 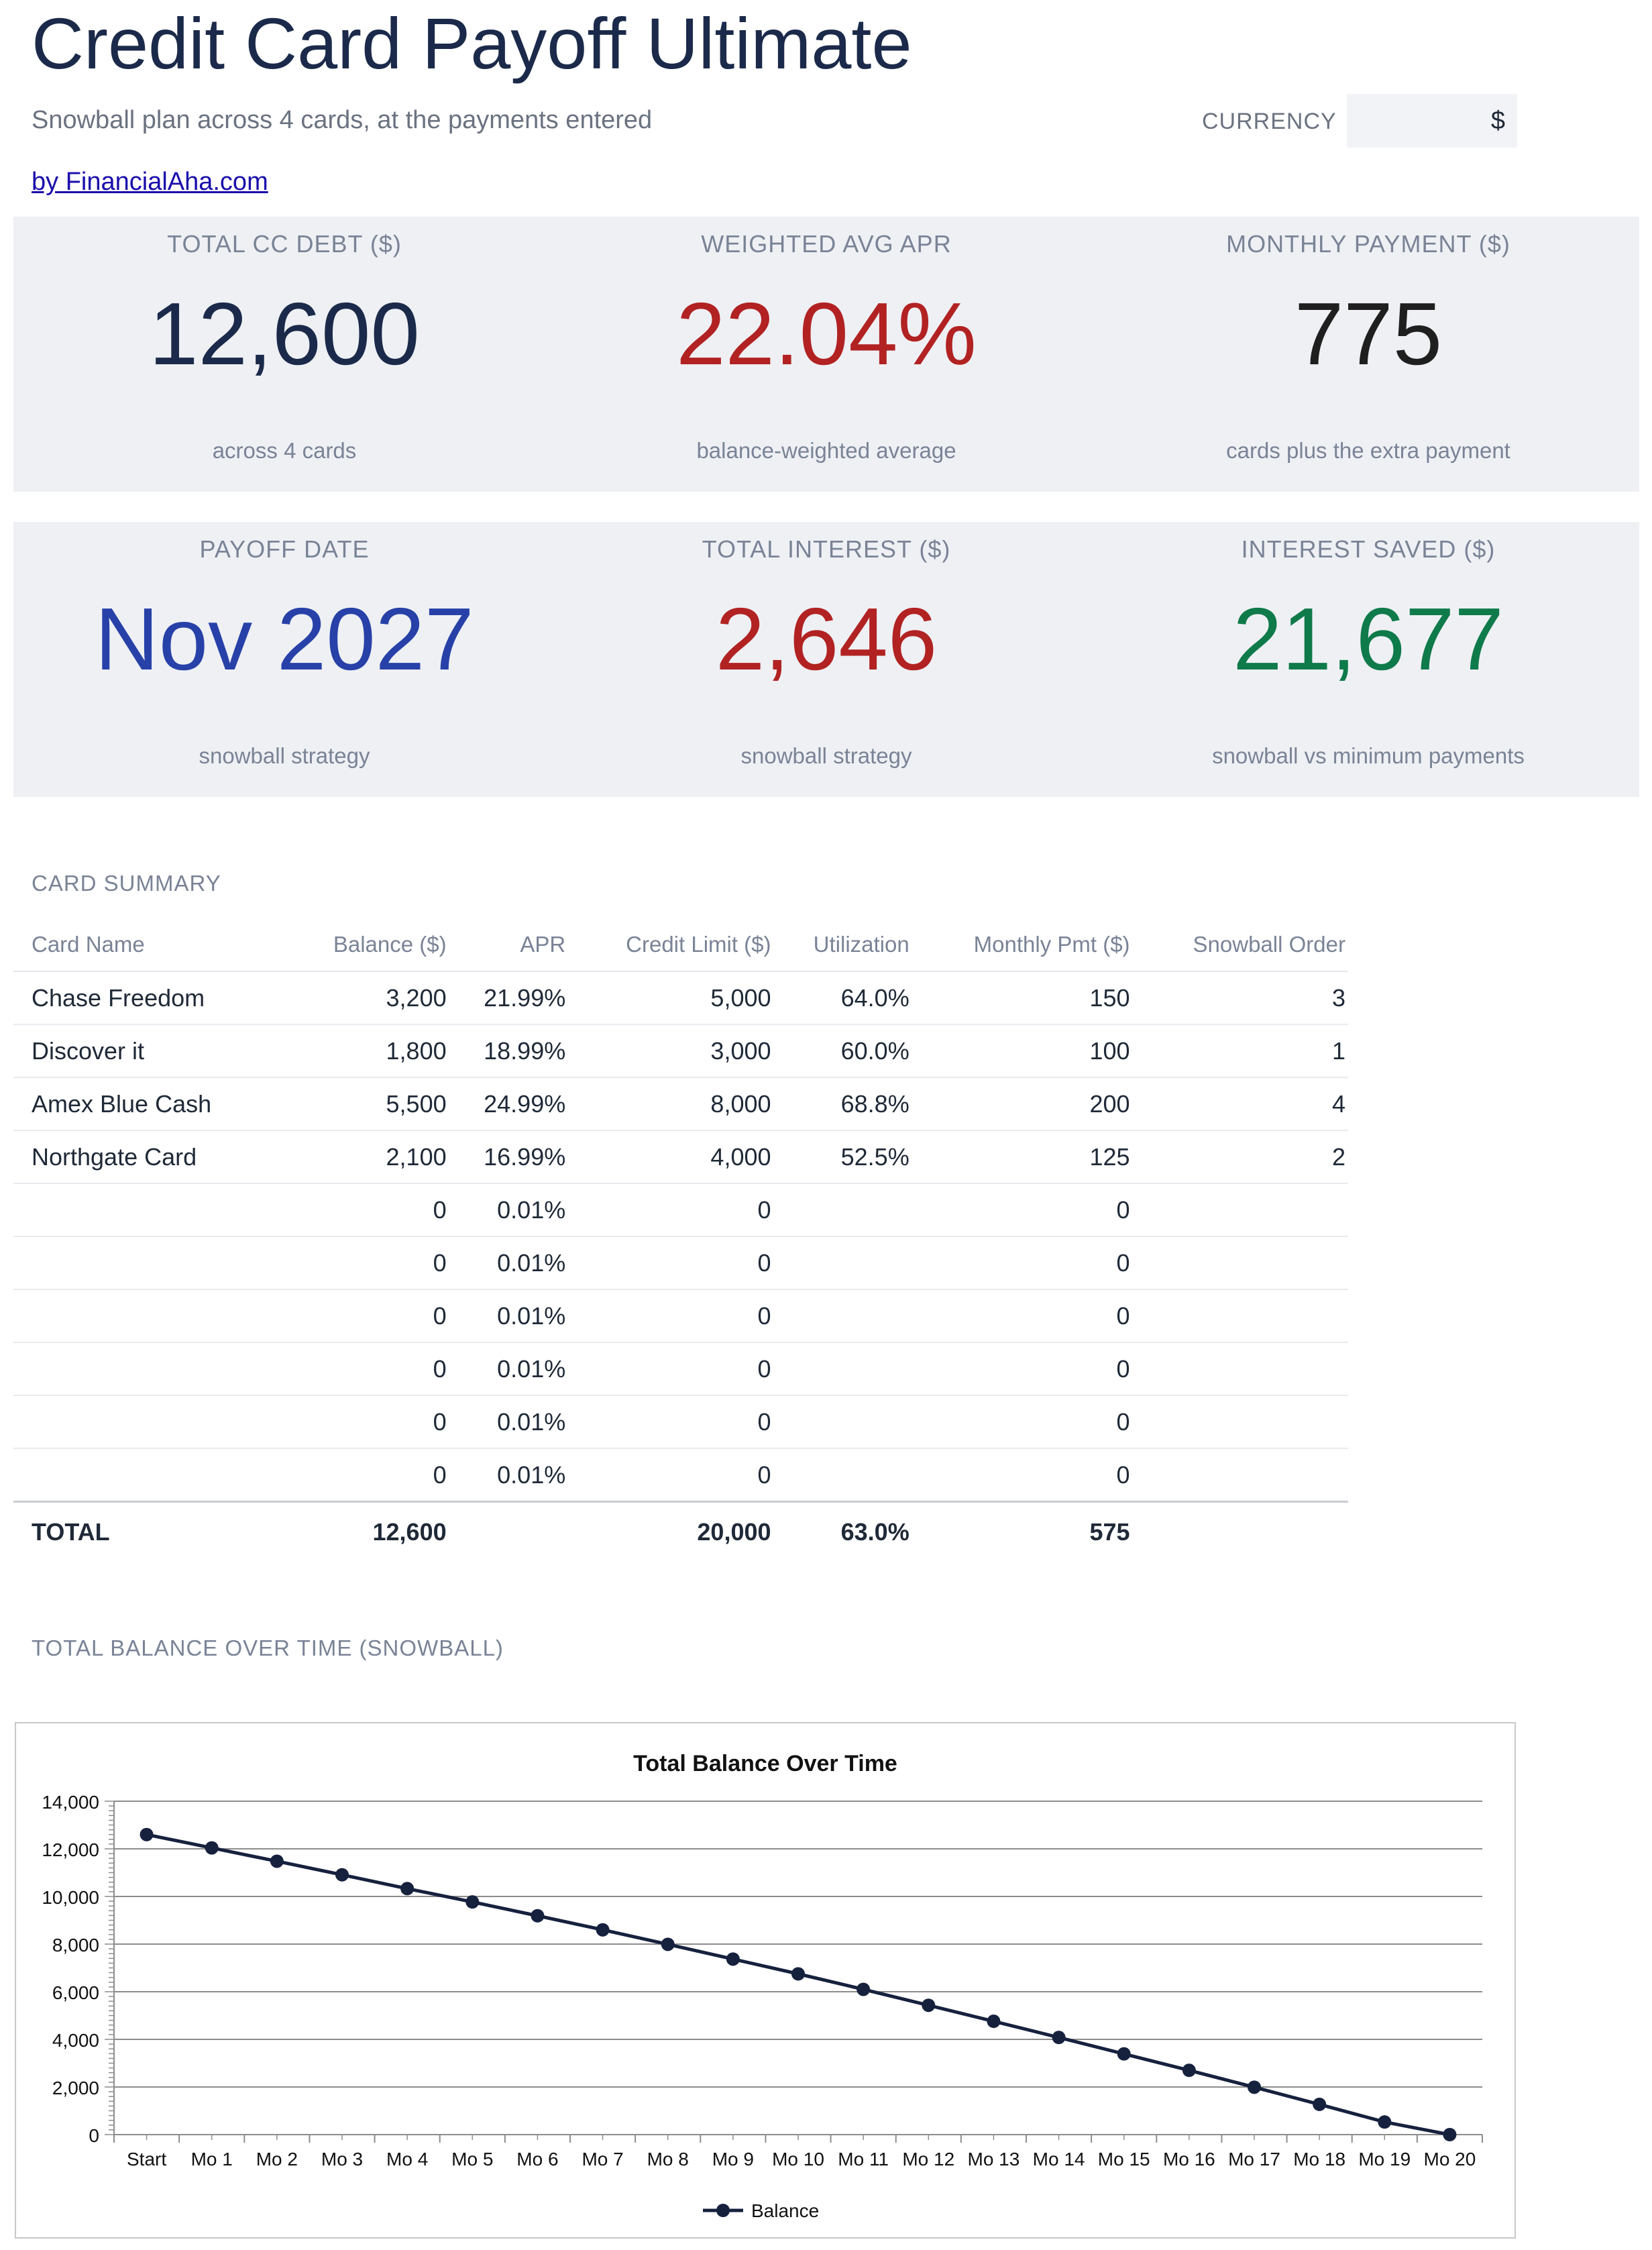 I want to click on chart-section-title: TOTAL BALANCE OVER TIME (SNOWBALL), so click(x=268, y=1648).